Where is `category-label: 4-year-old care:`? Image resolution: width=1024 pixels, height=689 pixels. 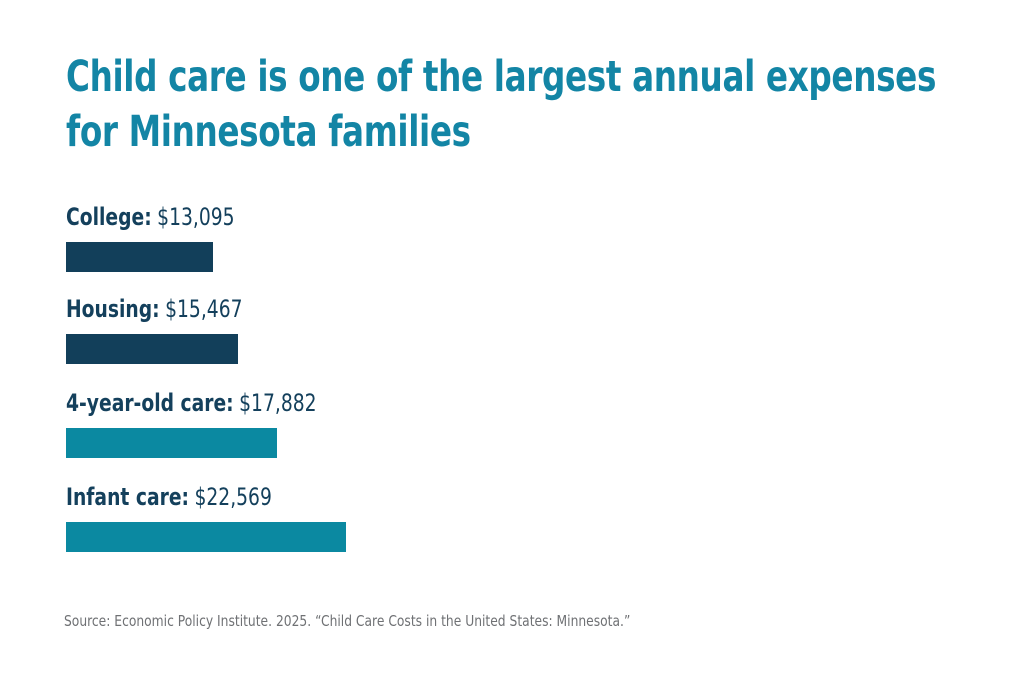 category-label: 4-year-old care: is located at coordinates (150, 403).